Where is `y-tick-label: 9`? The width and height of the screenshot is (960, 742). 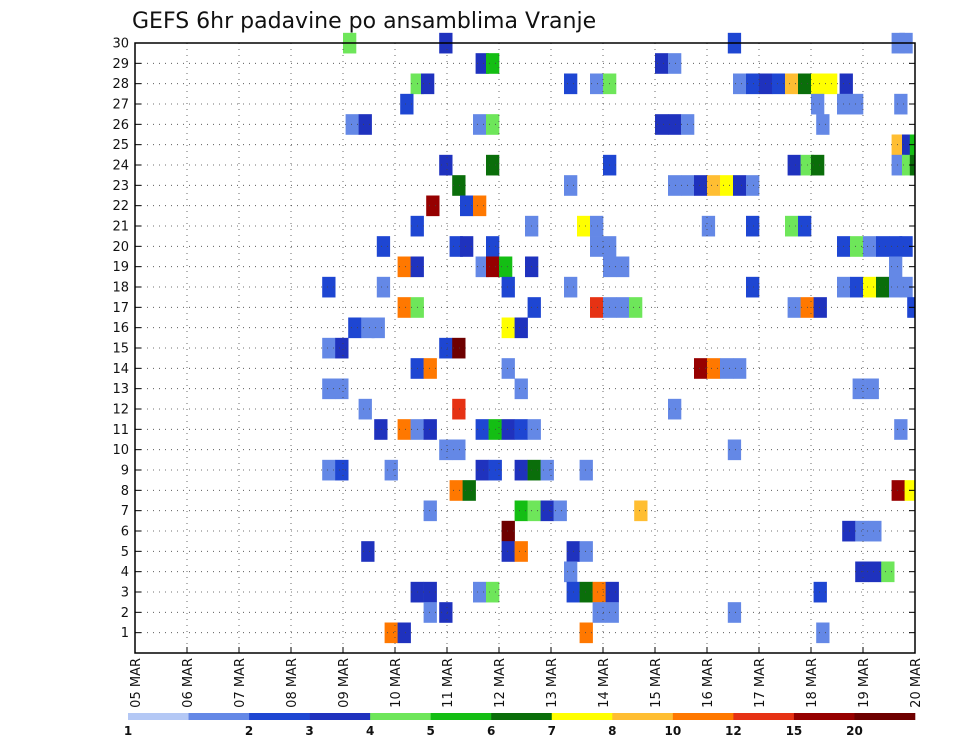
y-tick-label: 9 is located at coordinates (125, 471).